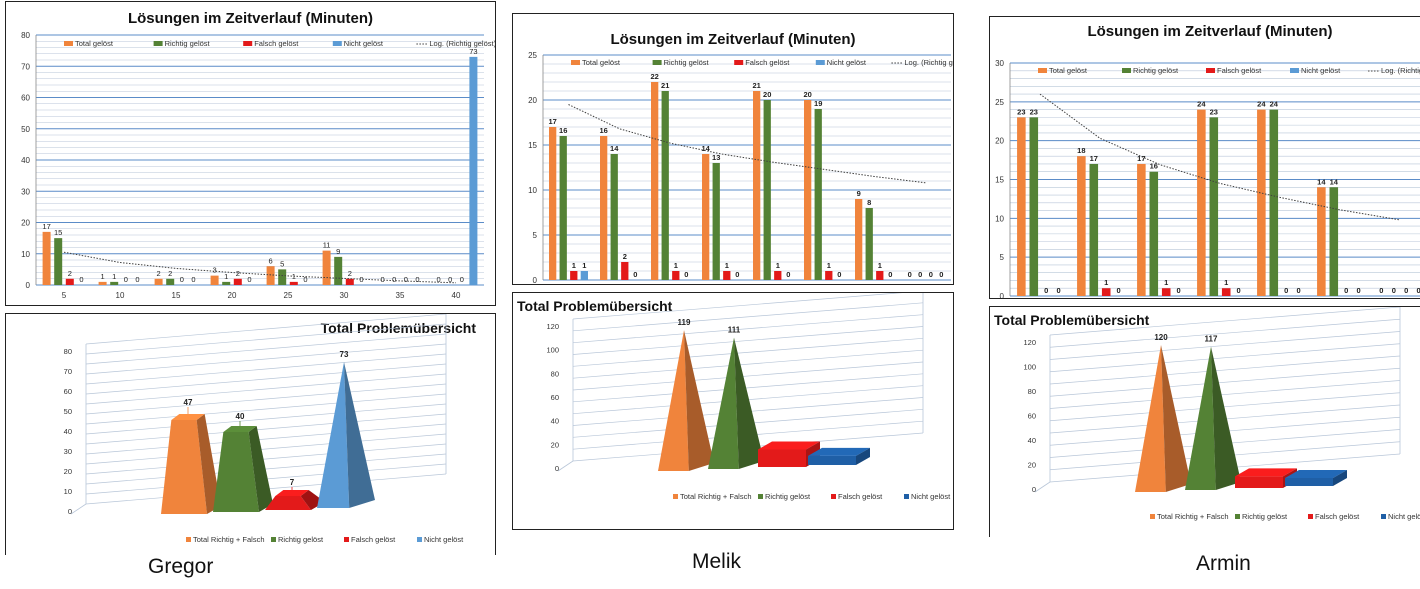  What do you see at coordinates (1201, 104) in the screenshot?
I see `data-label: 24` at bounding box center [1201, 104].